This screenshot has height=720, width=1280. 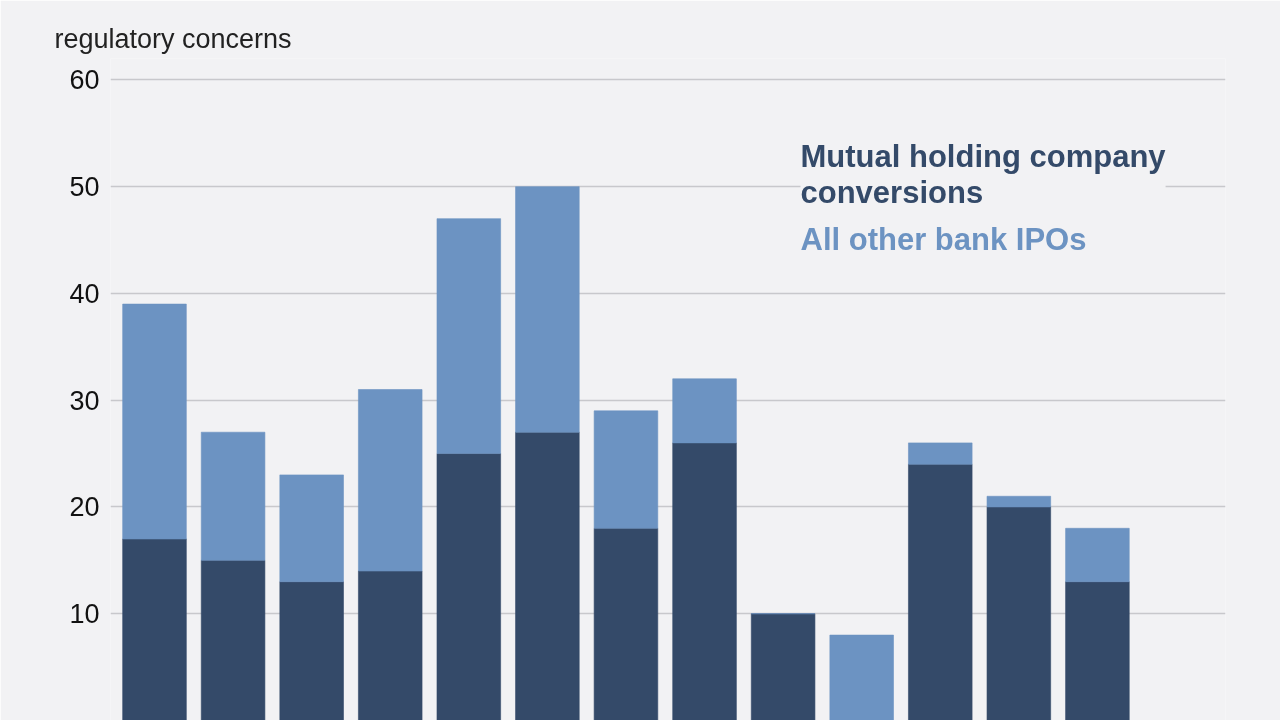 I want to click on y-tick-label: 20, so click(x=84, y=507).